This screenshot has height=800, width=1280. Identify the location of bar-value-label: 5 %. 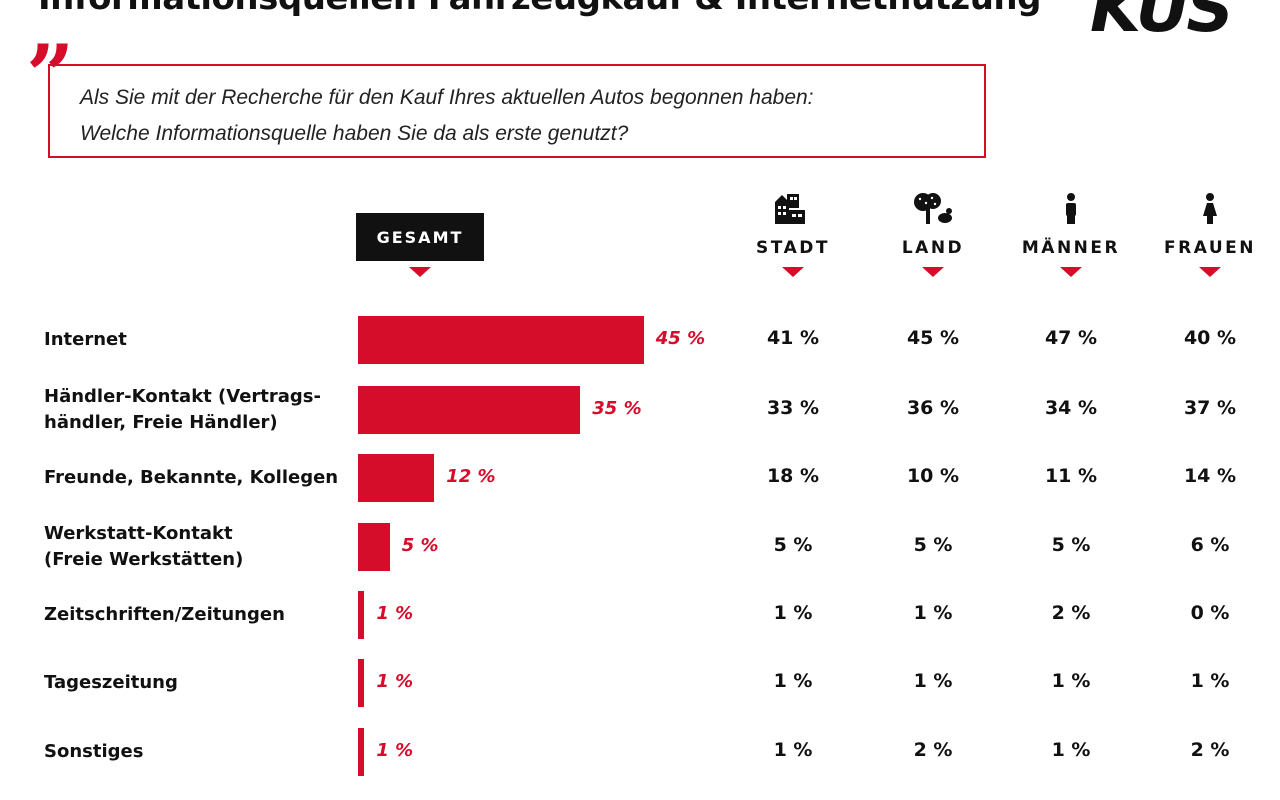
(420, 545).